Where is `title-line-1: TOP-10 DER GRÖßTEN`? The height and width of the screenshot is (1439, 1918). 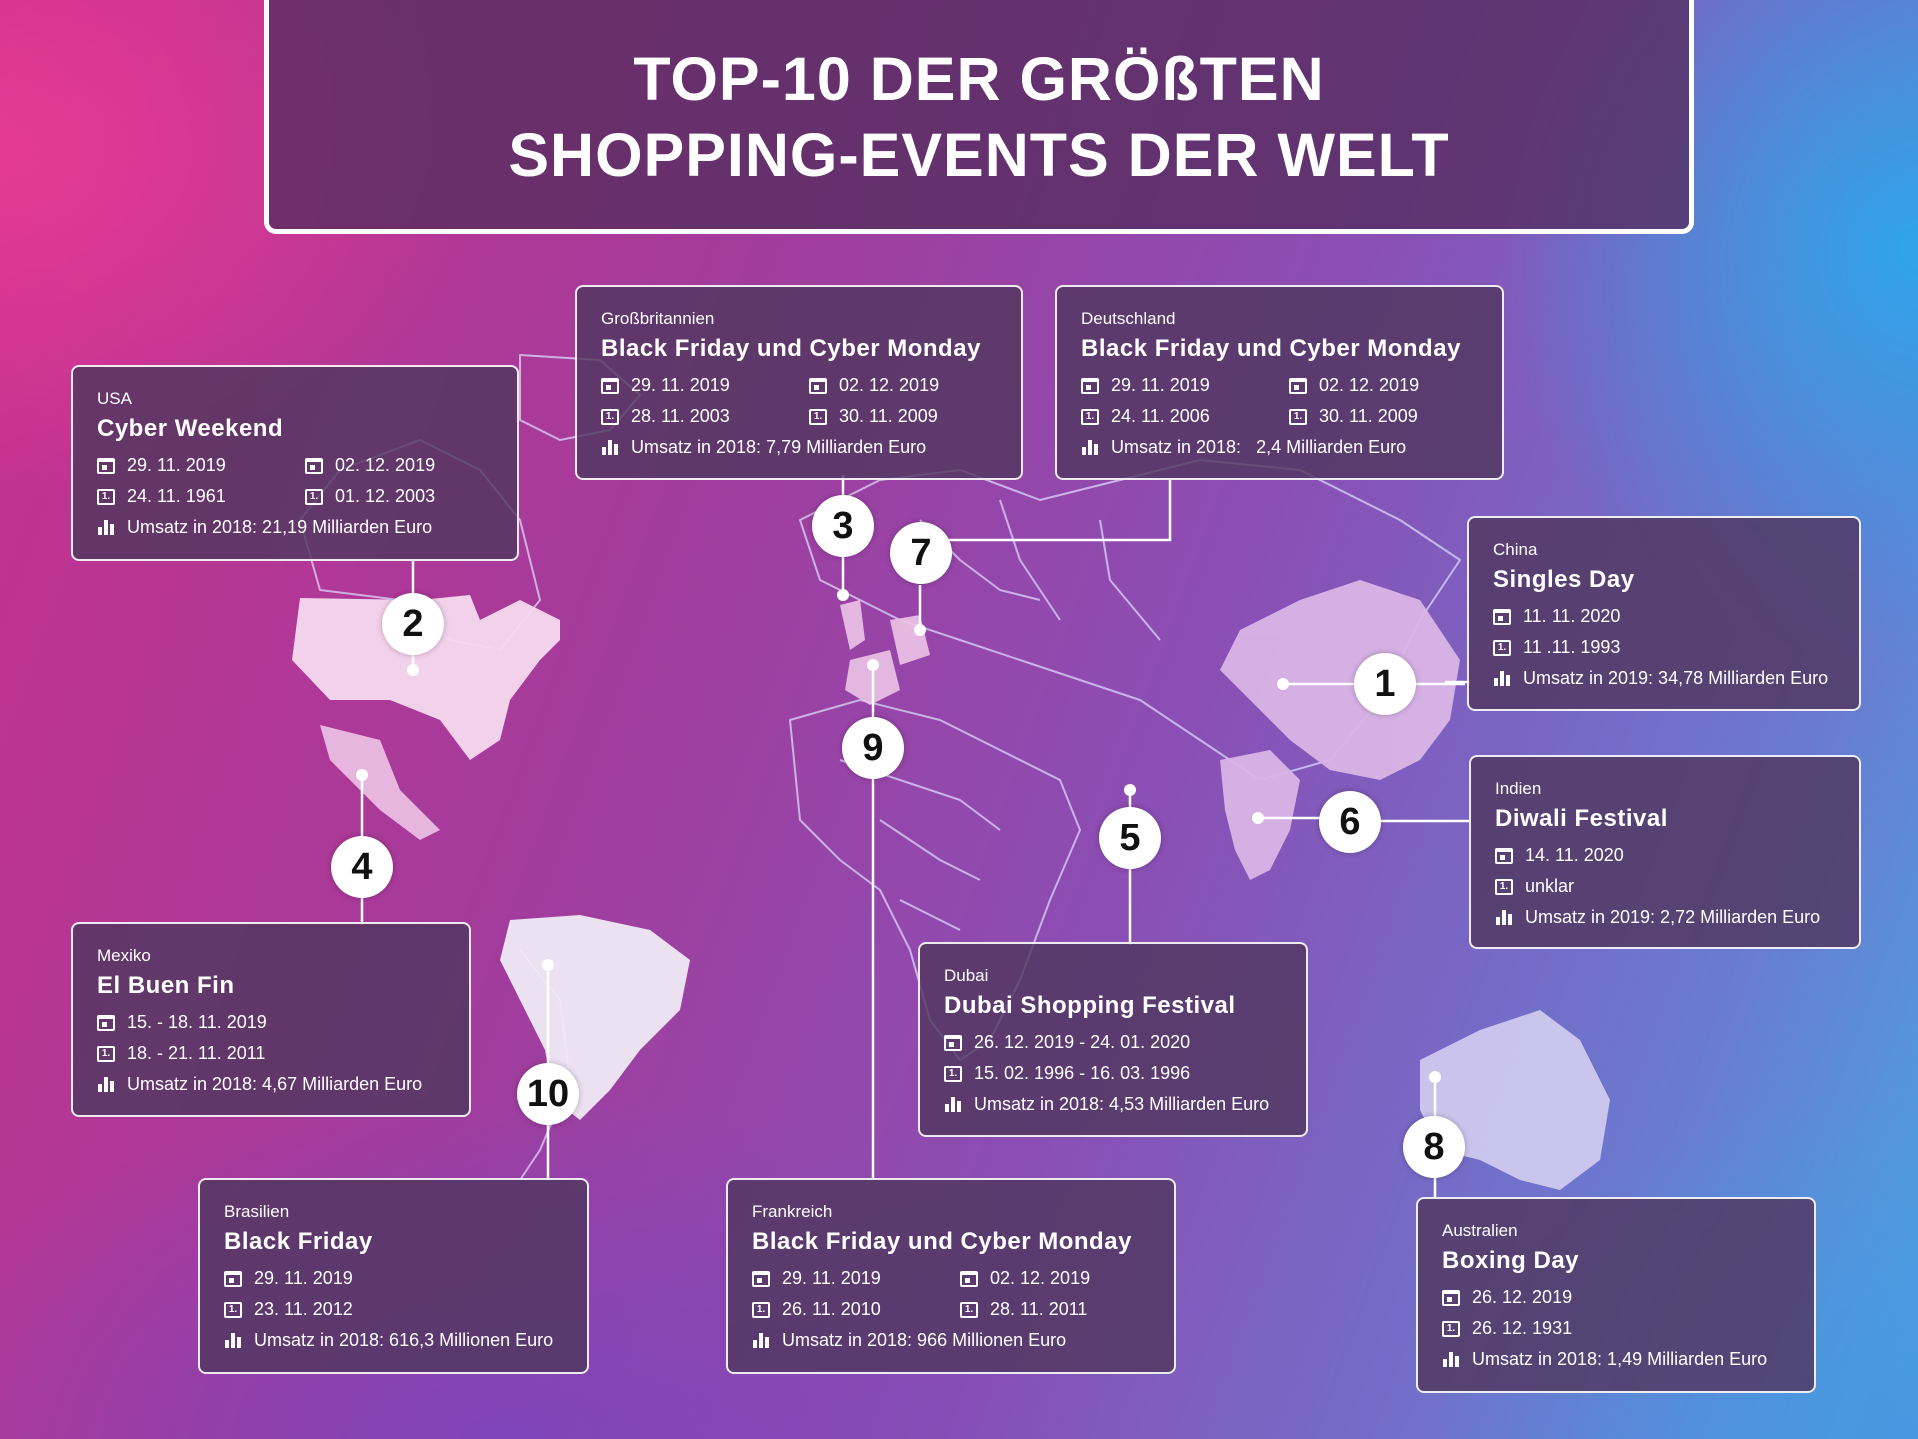 title-line-1: TOP-10 DER GRÖßTEN is located at coordinates (979, 79).